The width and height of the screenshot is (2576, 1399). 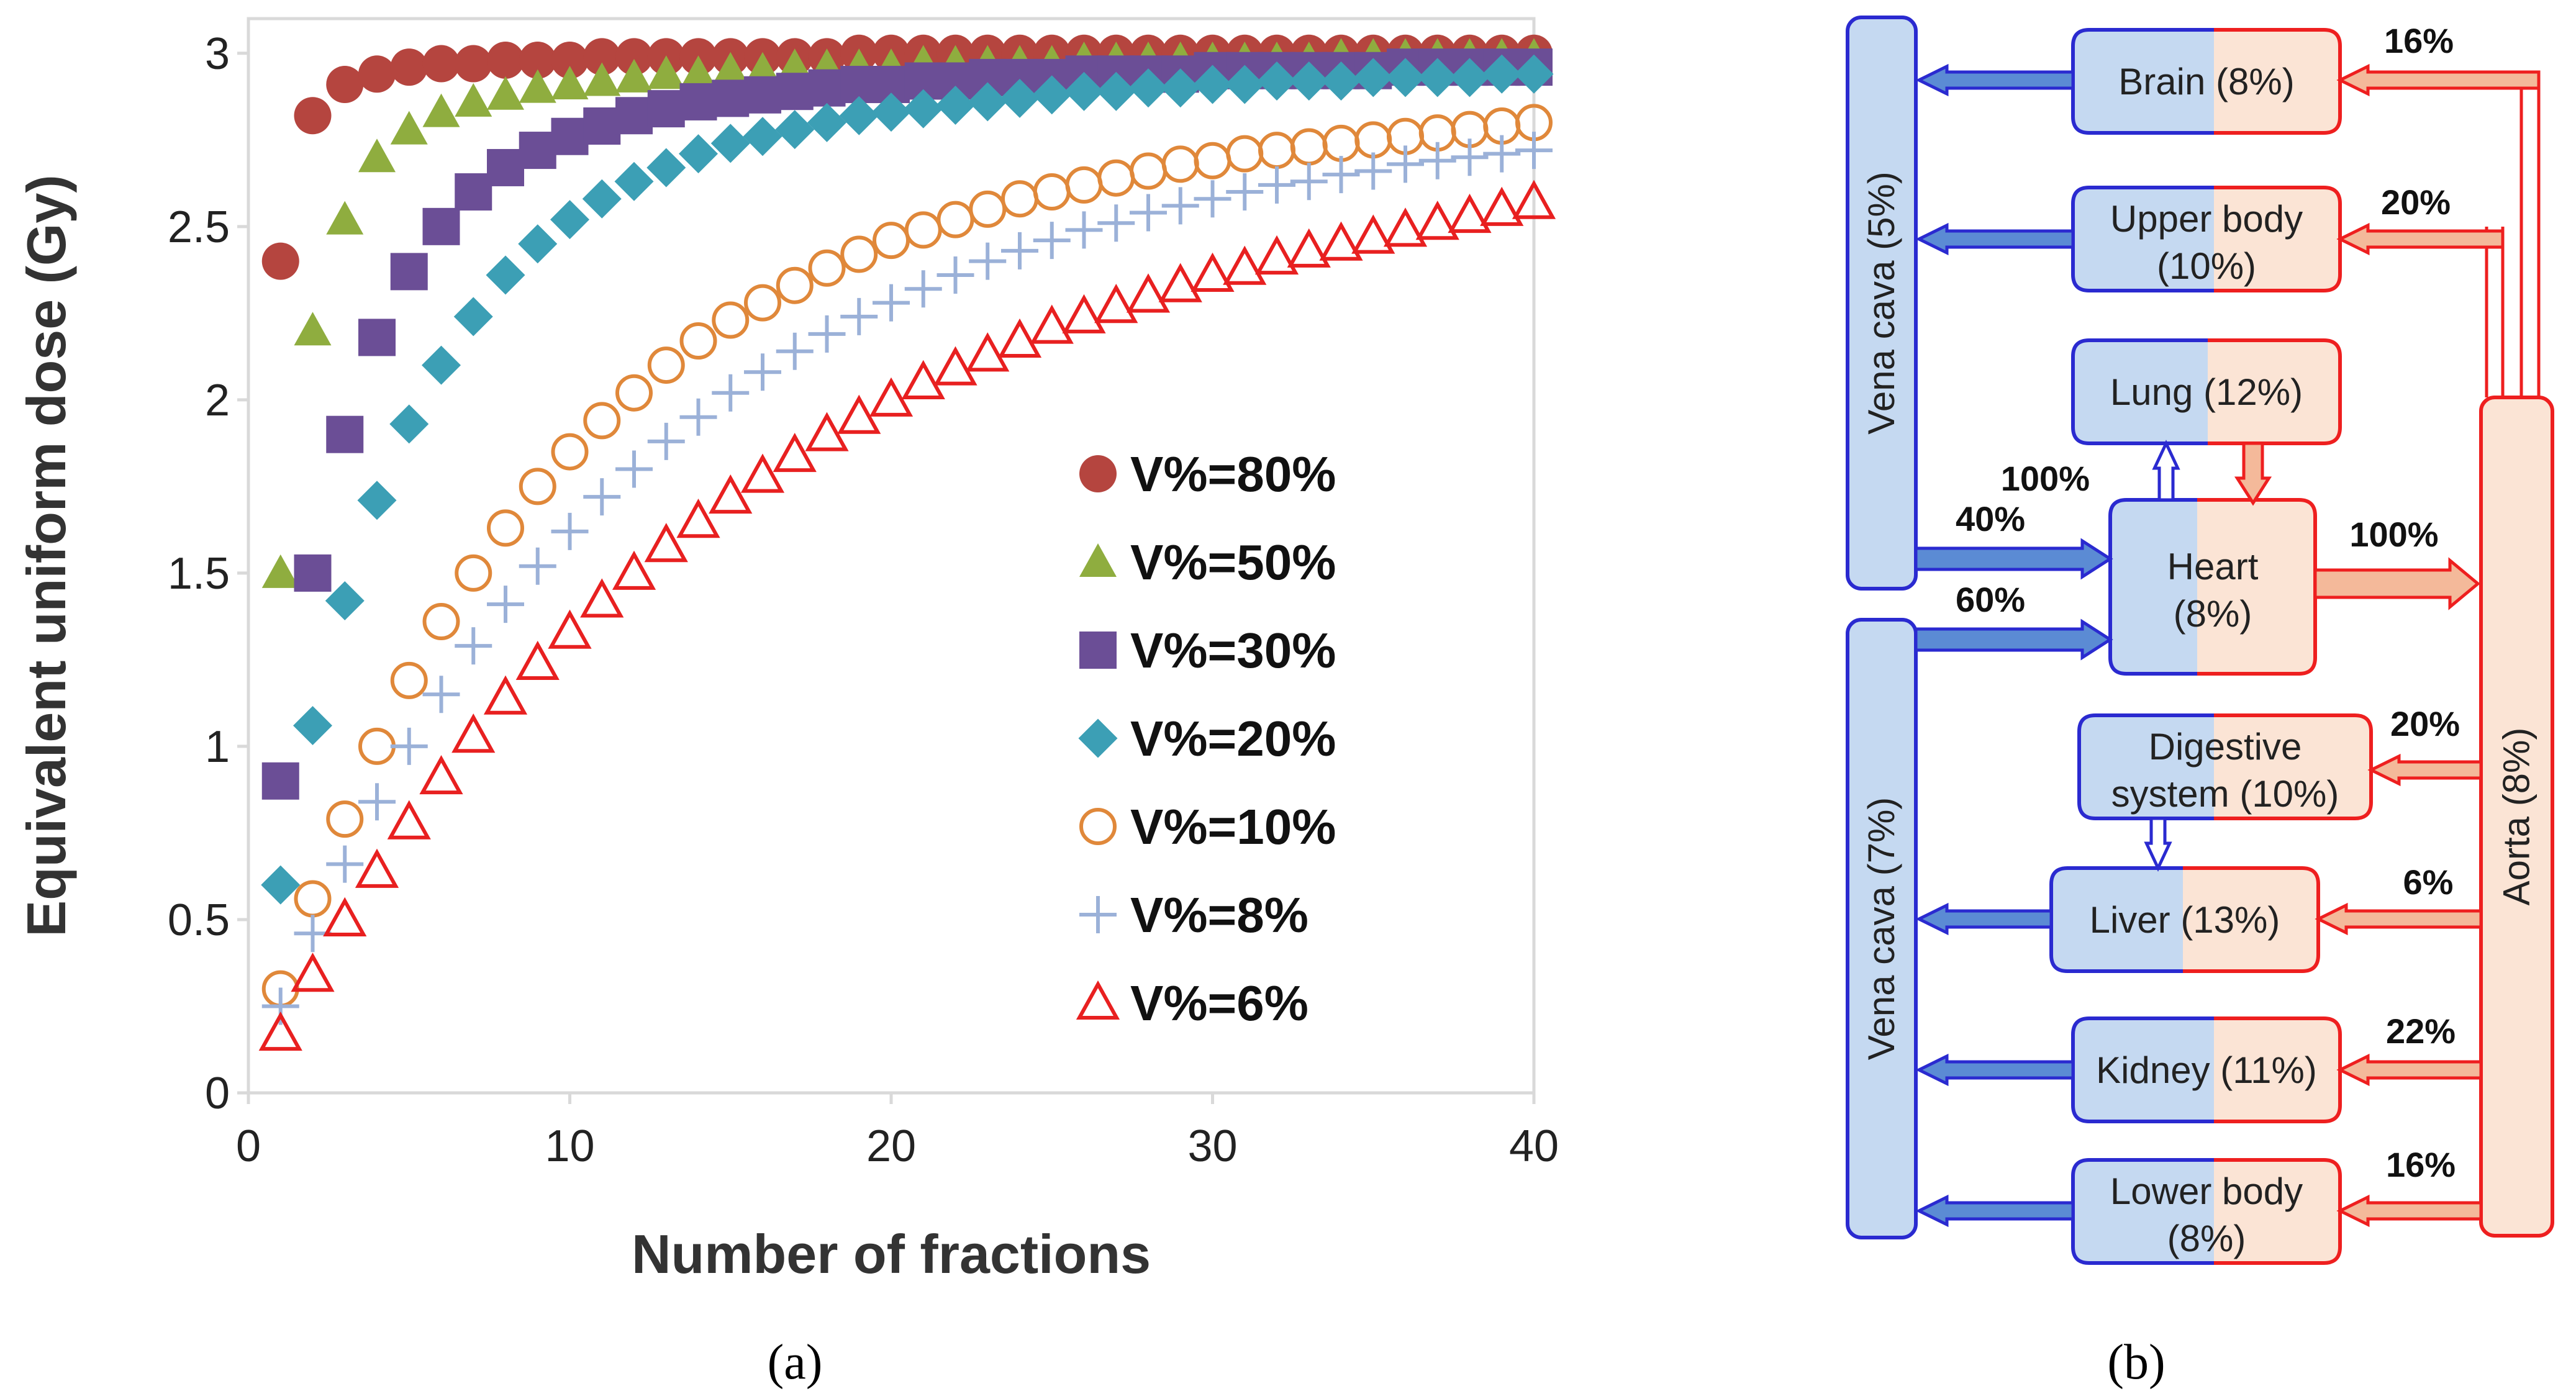 I want to click on organ-lower-body: Lower body (8%), so click(x=2206, y=1211).